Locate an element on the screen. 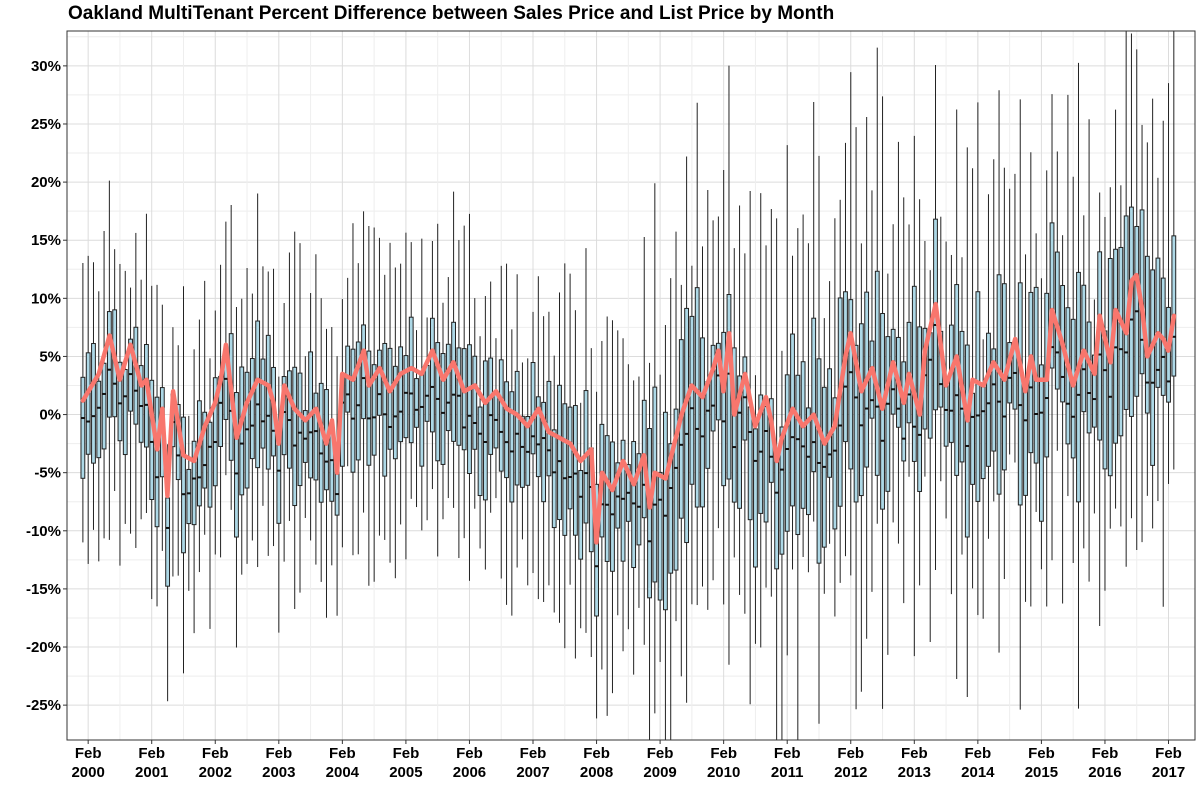  y-tick-label: 0% is located at coordinates (50, 415).